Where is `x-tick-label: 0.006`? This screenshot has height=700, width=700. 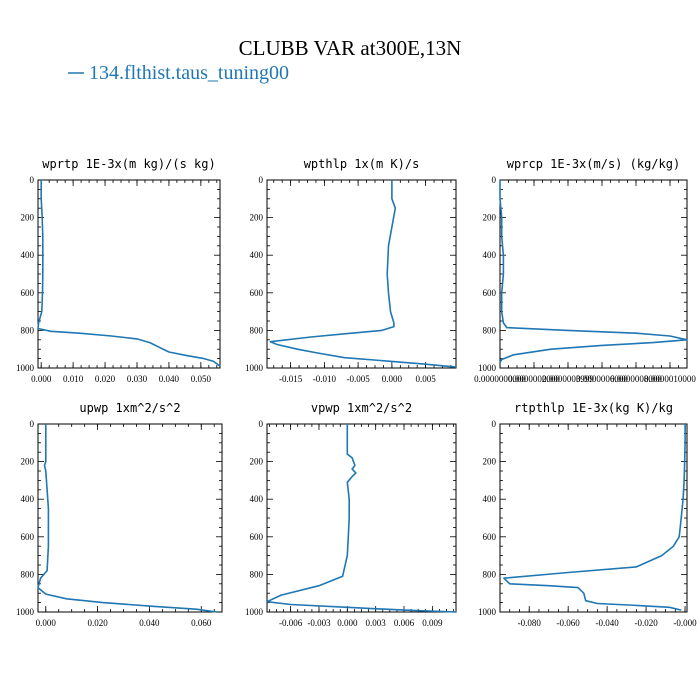 x-tick-label: 0.006 is located at coordinates (404, 623).